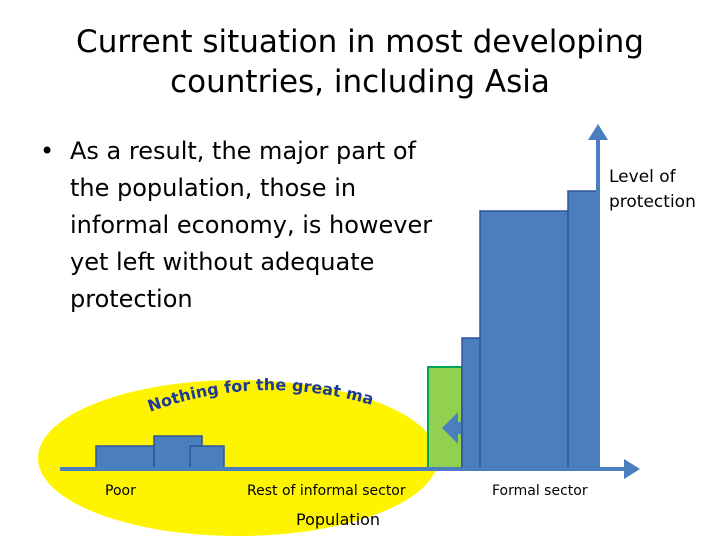 The height and width of the screenshot is (540, 720). What do you see at coordinates (652, 202) in the screenshot?
I see `y-axis-label-line-2: protection` at bounding box center [652, 202].